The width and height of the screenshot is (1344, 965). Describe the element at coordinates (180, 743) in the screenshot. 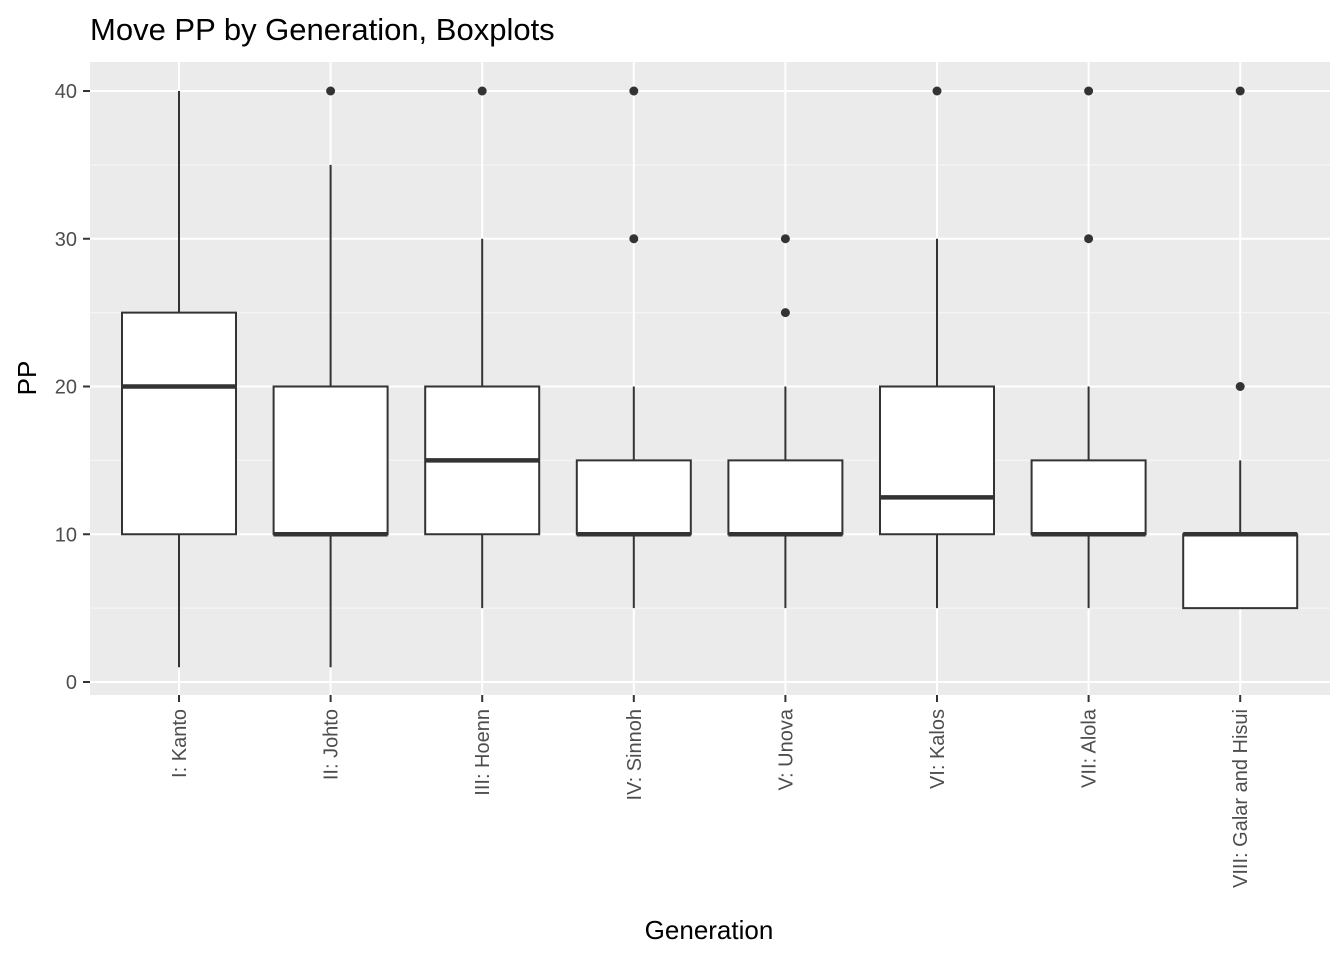

I see `x-tick-label: I: Kanto` at that location.